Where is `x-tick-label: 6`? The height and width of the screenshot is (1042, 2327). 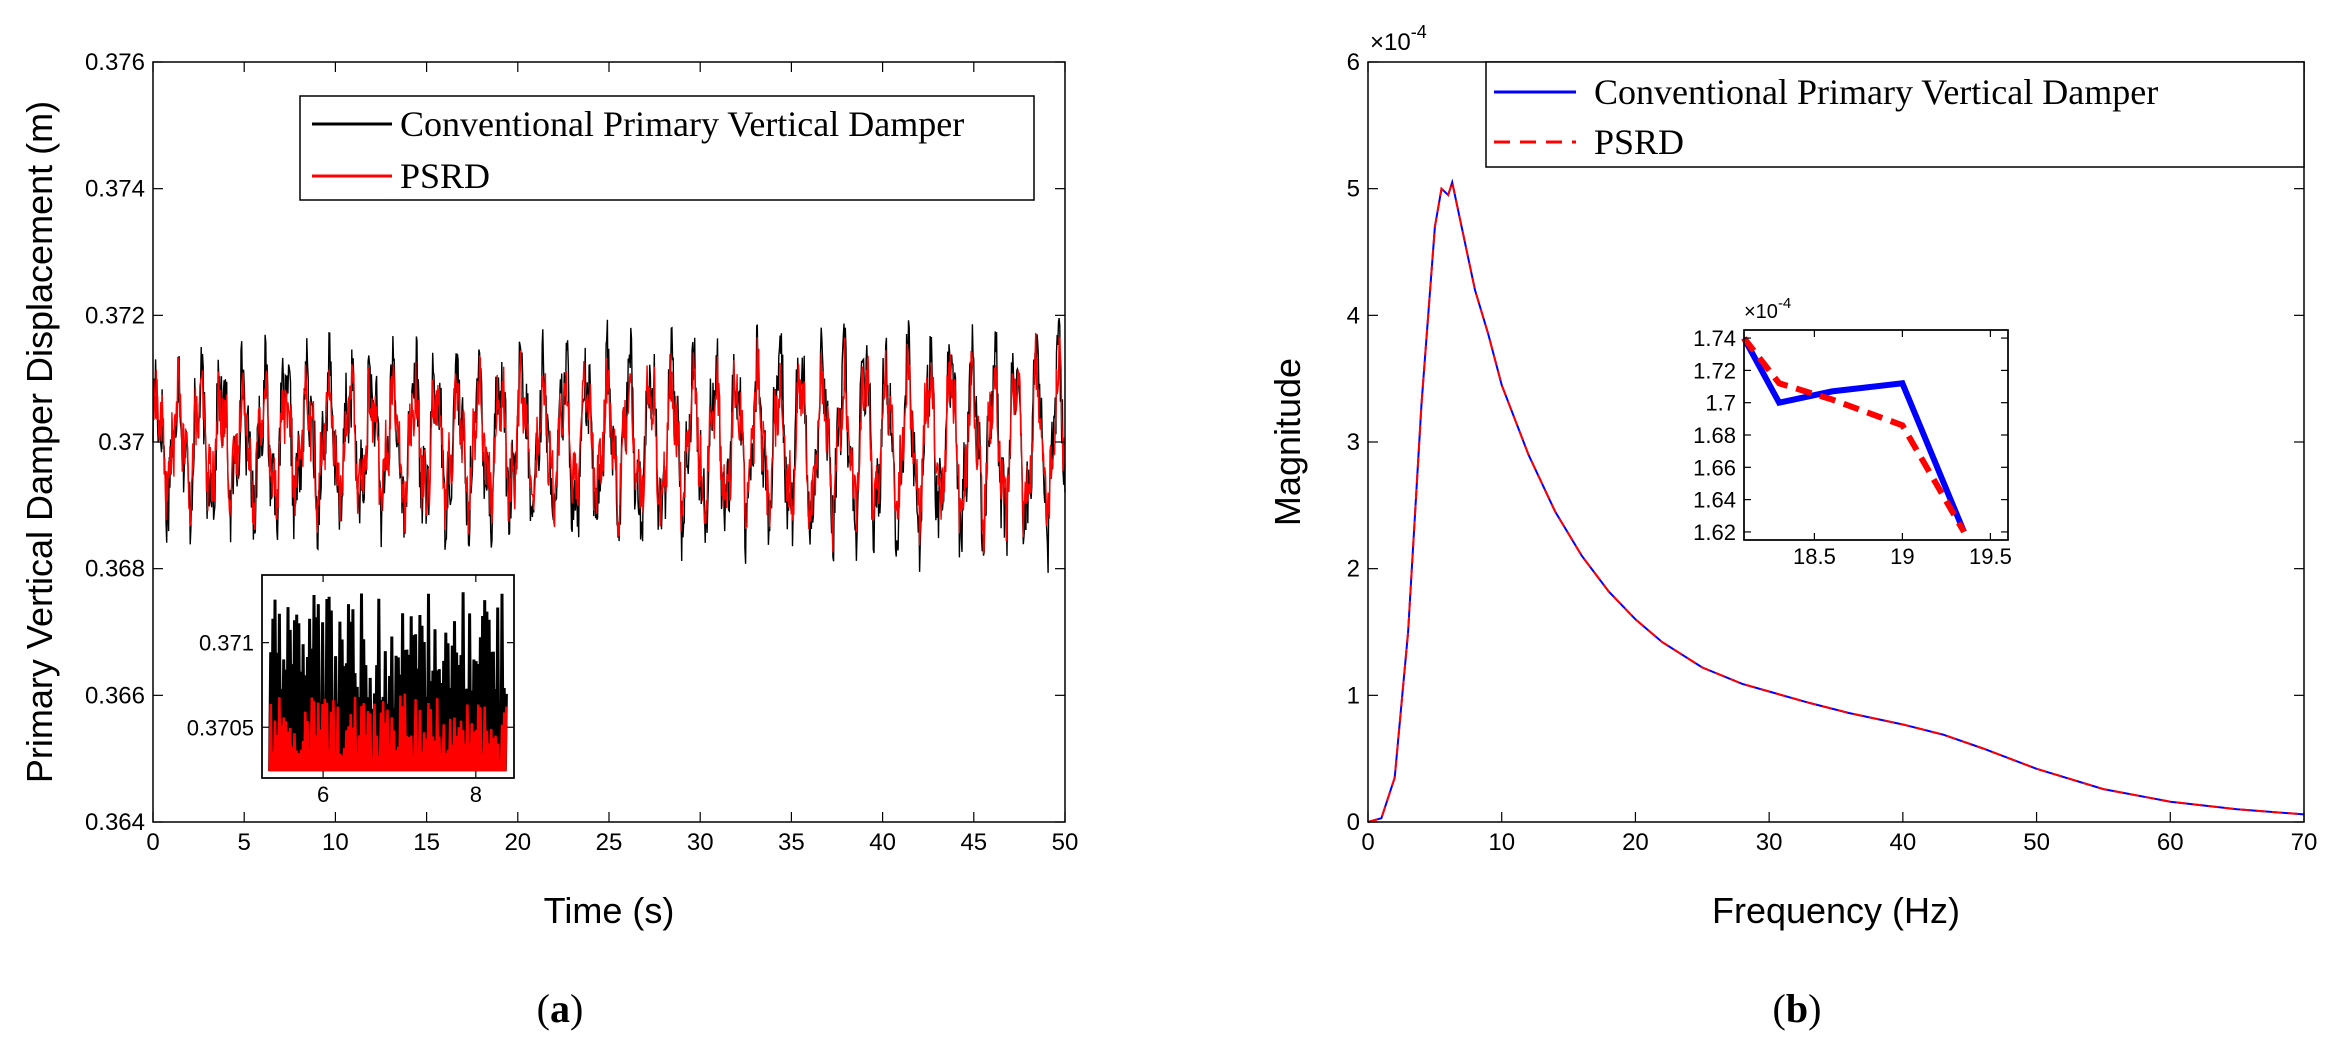 x-tick-label: 6 is located at coordinates (323, 794).